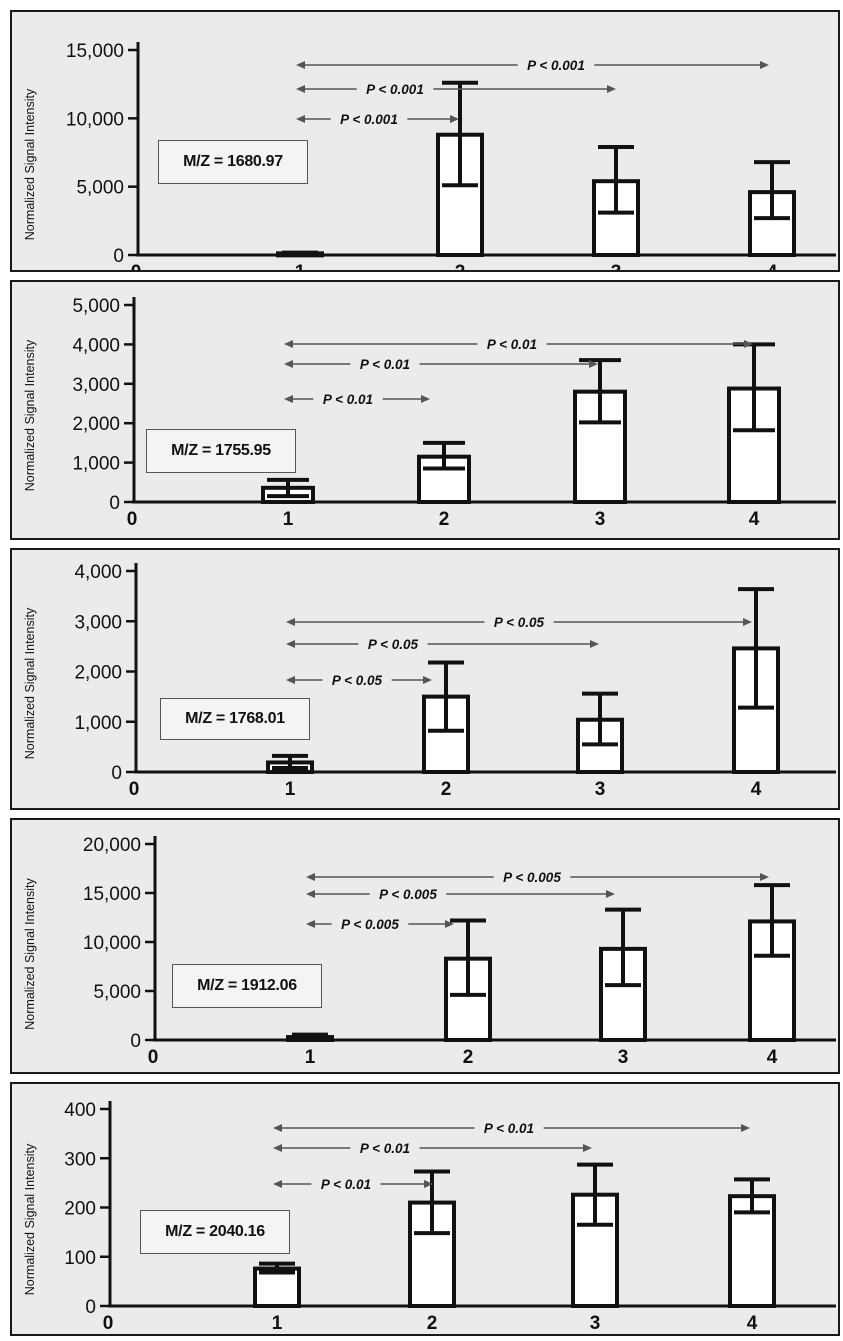 The image size is (843, 1341). Describe the element at coordinates (80, 1209) in the screenshot. I see `y-tick-label: 200` at that location.